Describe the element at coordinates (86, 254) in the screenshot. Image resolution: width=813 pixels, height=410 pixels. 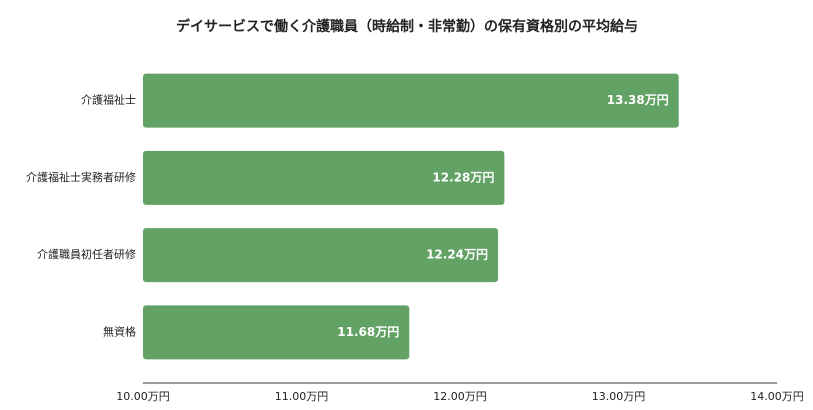
I see `y-tick-label: 介護職員初任者研修` at that location.